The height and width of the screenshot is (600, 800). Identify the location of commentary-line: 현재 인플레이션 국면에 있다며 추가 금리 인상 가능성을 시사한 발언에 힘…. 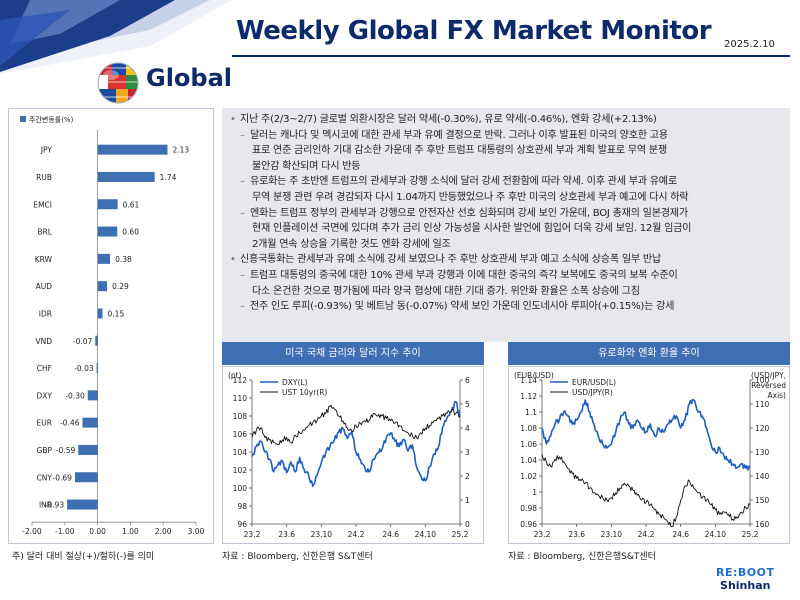
(506, 229).